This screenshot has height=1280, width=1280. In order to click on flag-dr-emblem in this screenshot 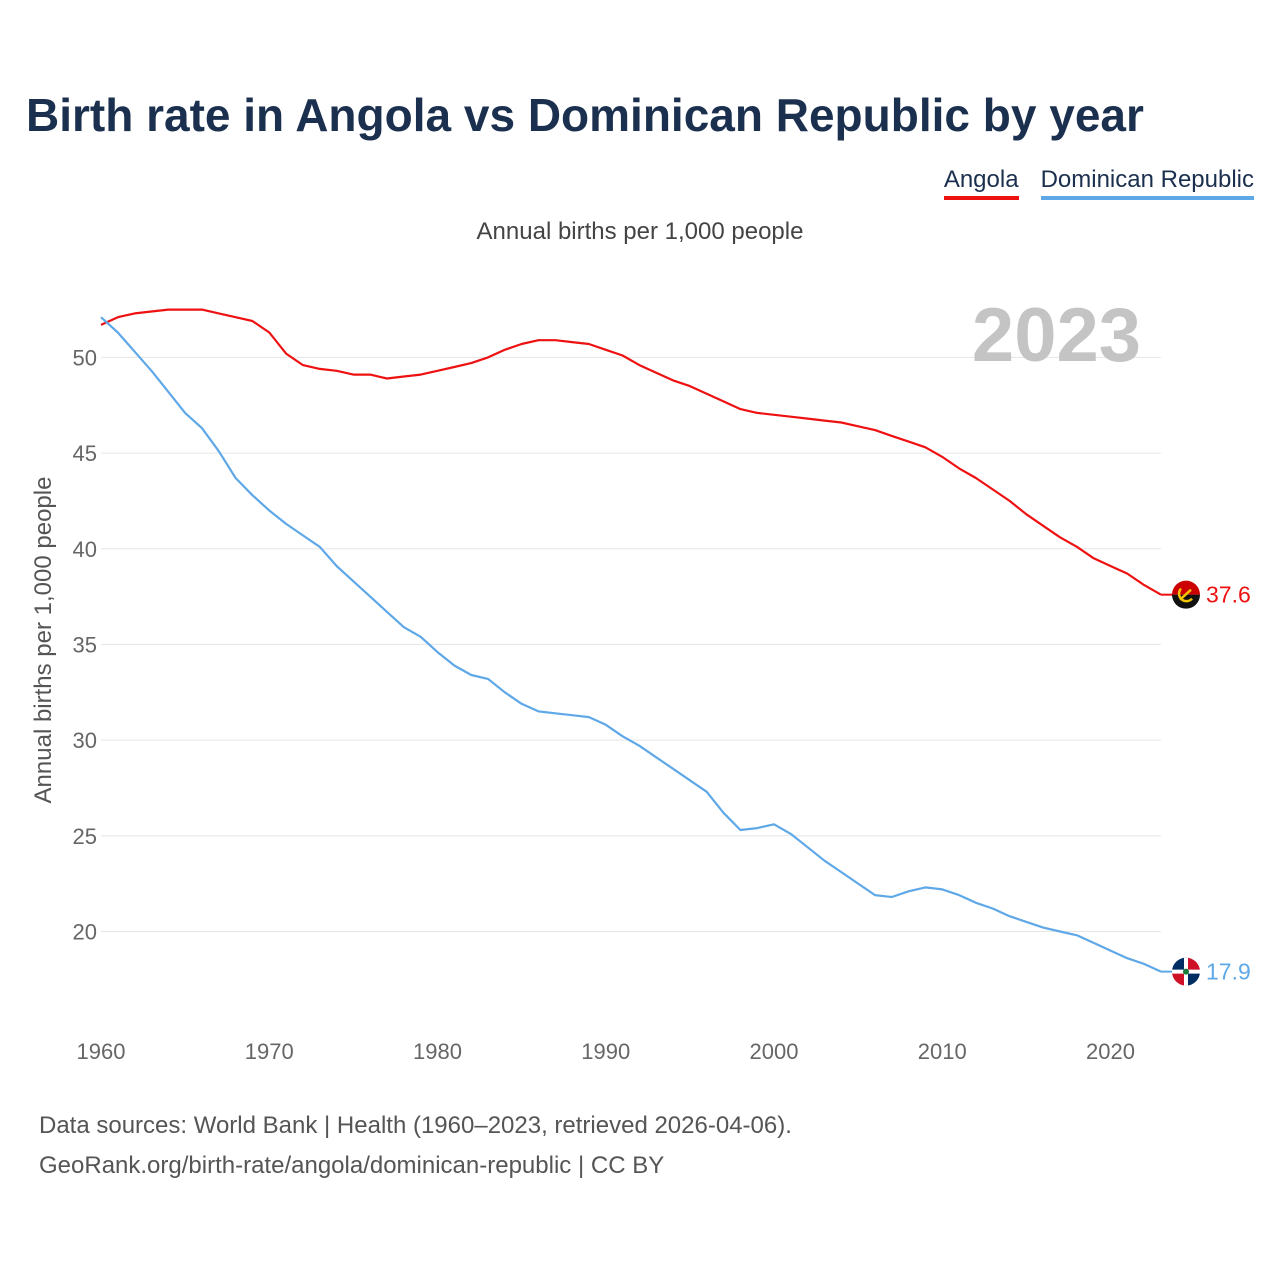, I will do `click(1186, 971)`.